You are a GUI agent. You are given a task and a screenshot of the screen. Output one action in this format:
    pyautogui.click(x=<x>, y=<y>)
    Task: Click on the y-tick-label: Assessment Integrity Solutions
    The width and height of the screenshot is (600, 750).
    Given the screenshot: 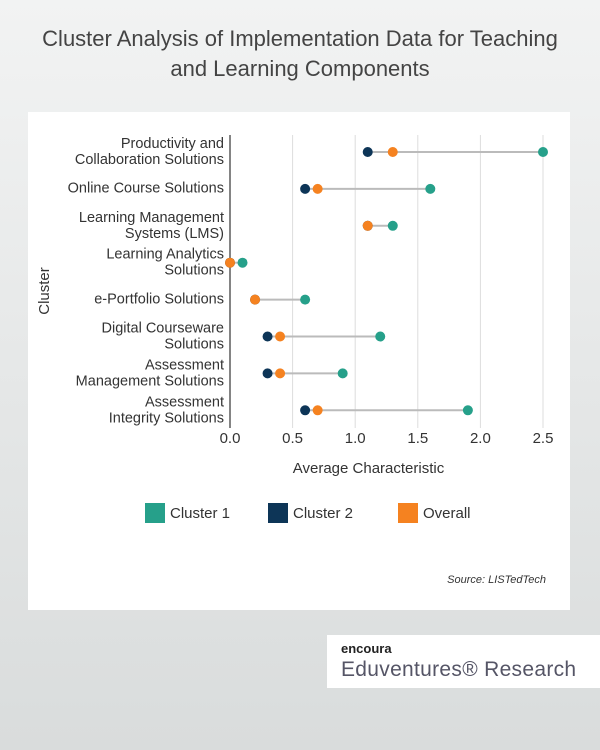 What is the action you would take?
    pyautogui.click(x=166, y=410)
    